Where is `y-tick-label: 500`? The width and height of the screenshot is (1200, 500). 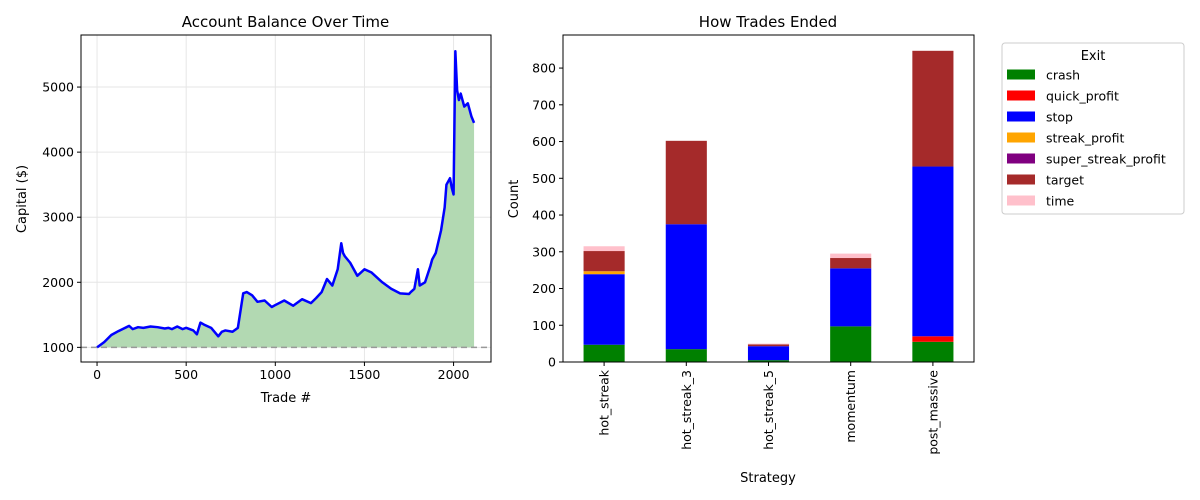
y-tick-label: 500 is located at coordinates (544, 178).